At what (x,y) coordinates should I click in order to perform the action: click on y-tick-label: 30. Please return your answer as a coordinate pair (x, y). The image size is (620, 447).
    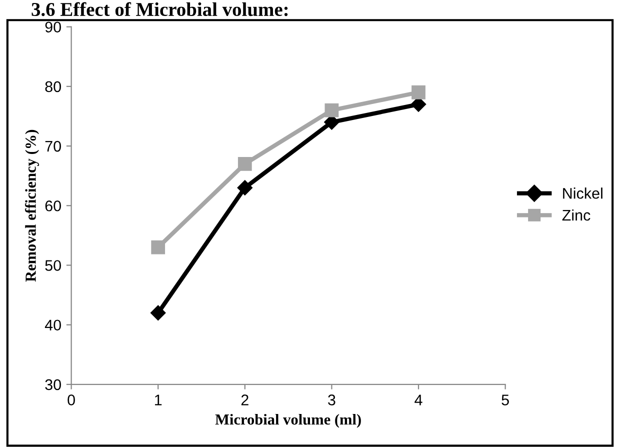
    Looking at the image, I should click on (53, 384).